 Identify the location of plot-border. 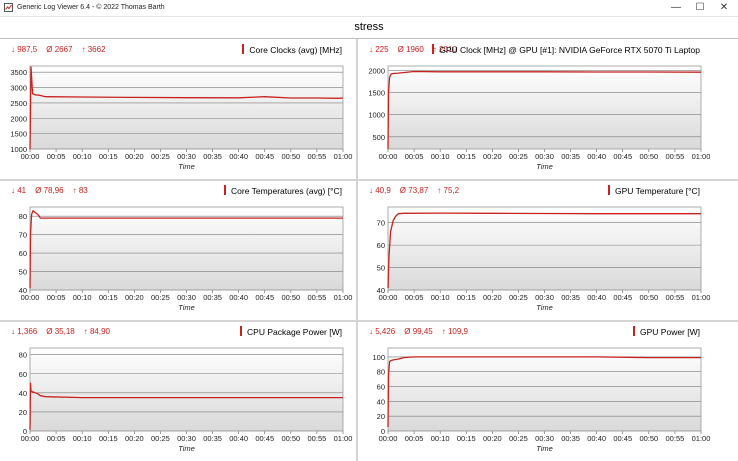
(544, 248).